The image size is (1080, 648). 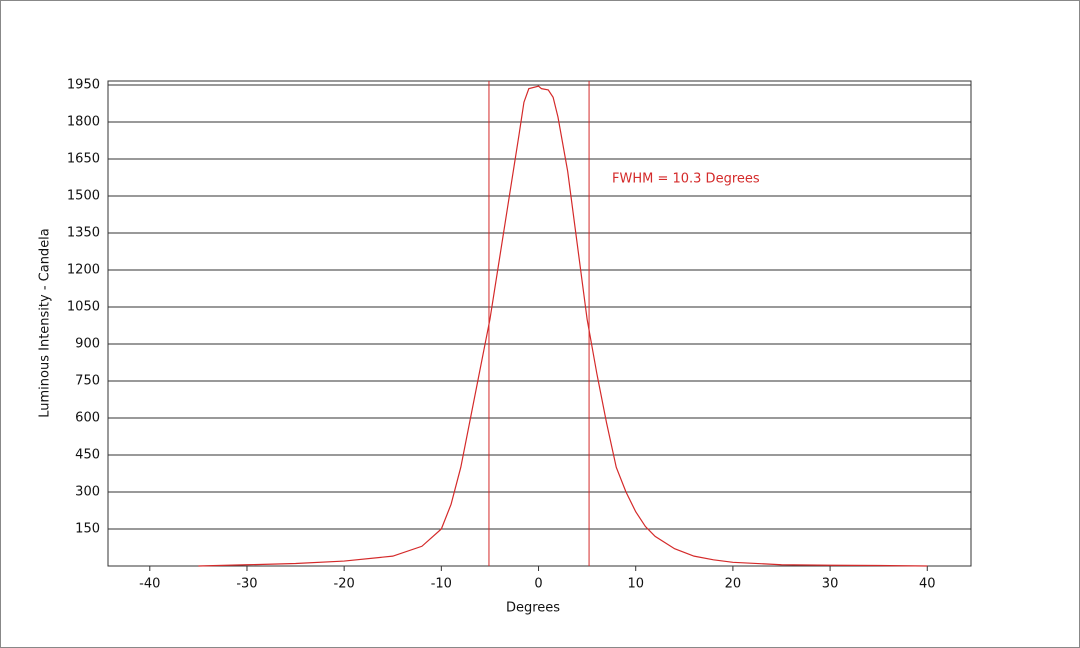 What do you see at coordinates (733, 584) in the screenshot?
I see `x-tick-label: 20` at bounding box center [733, 584].